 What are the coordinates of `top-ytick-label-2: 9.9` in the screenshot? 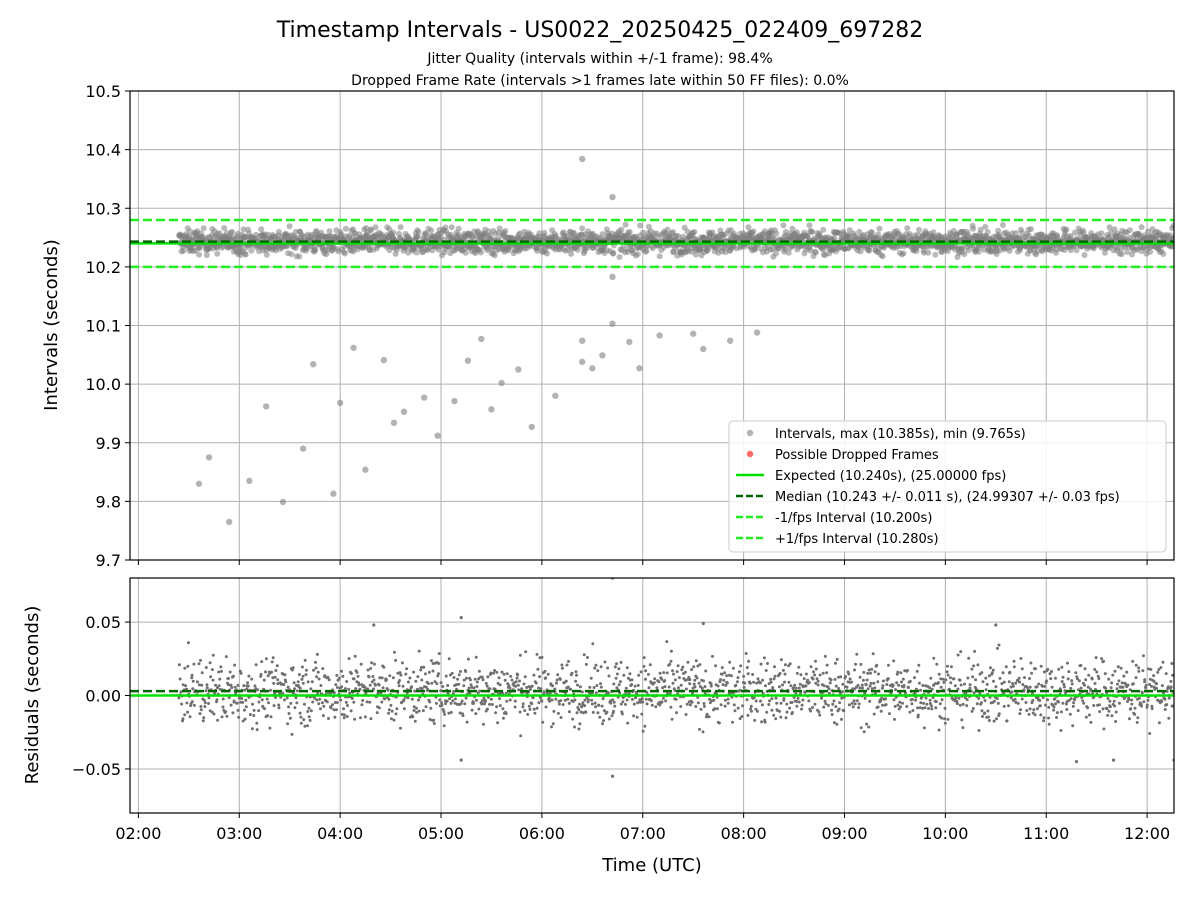 It's located at (108, 443).